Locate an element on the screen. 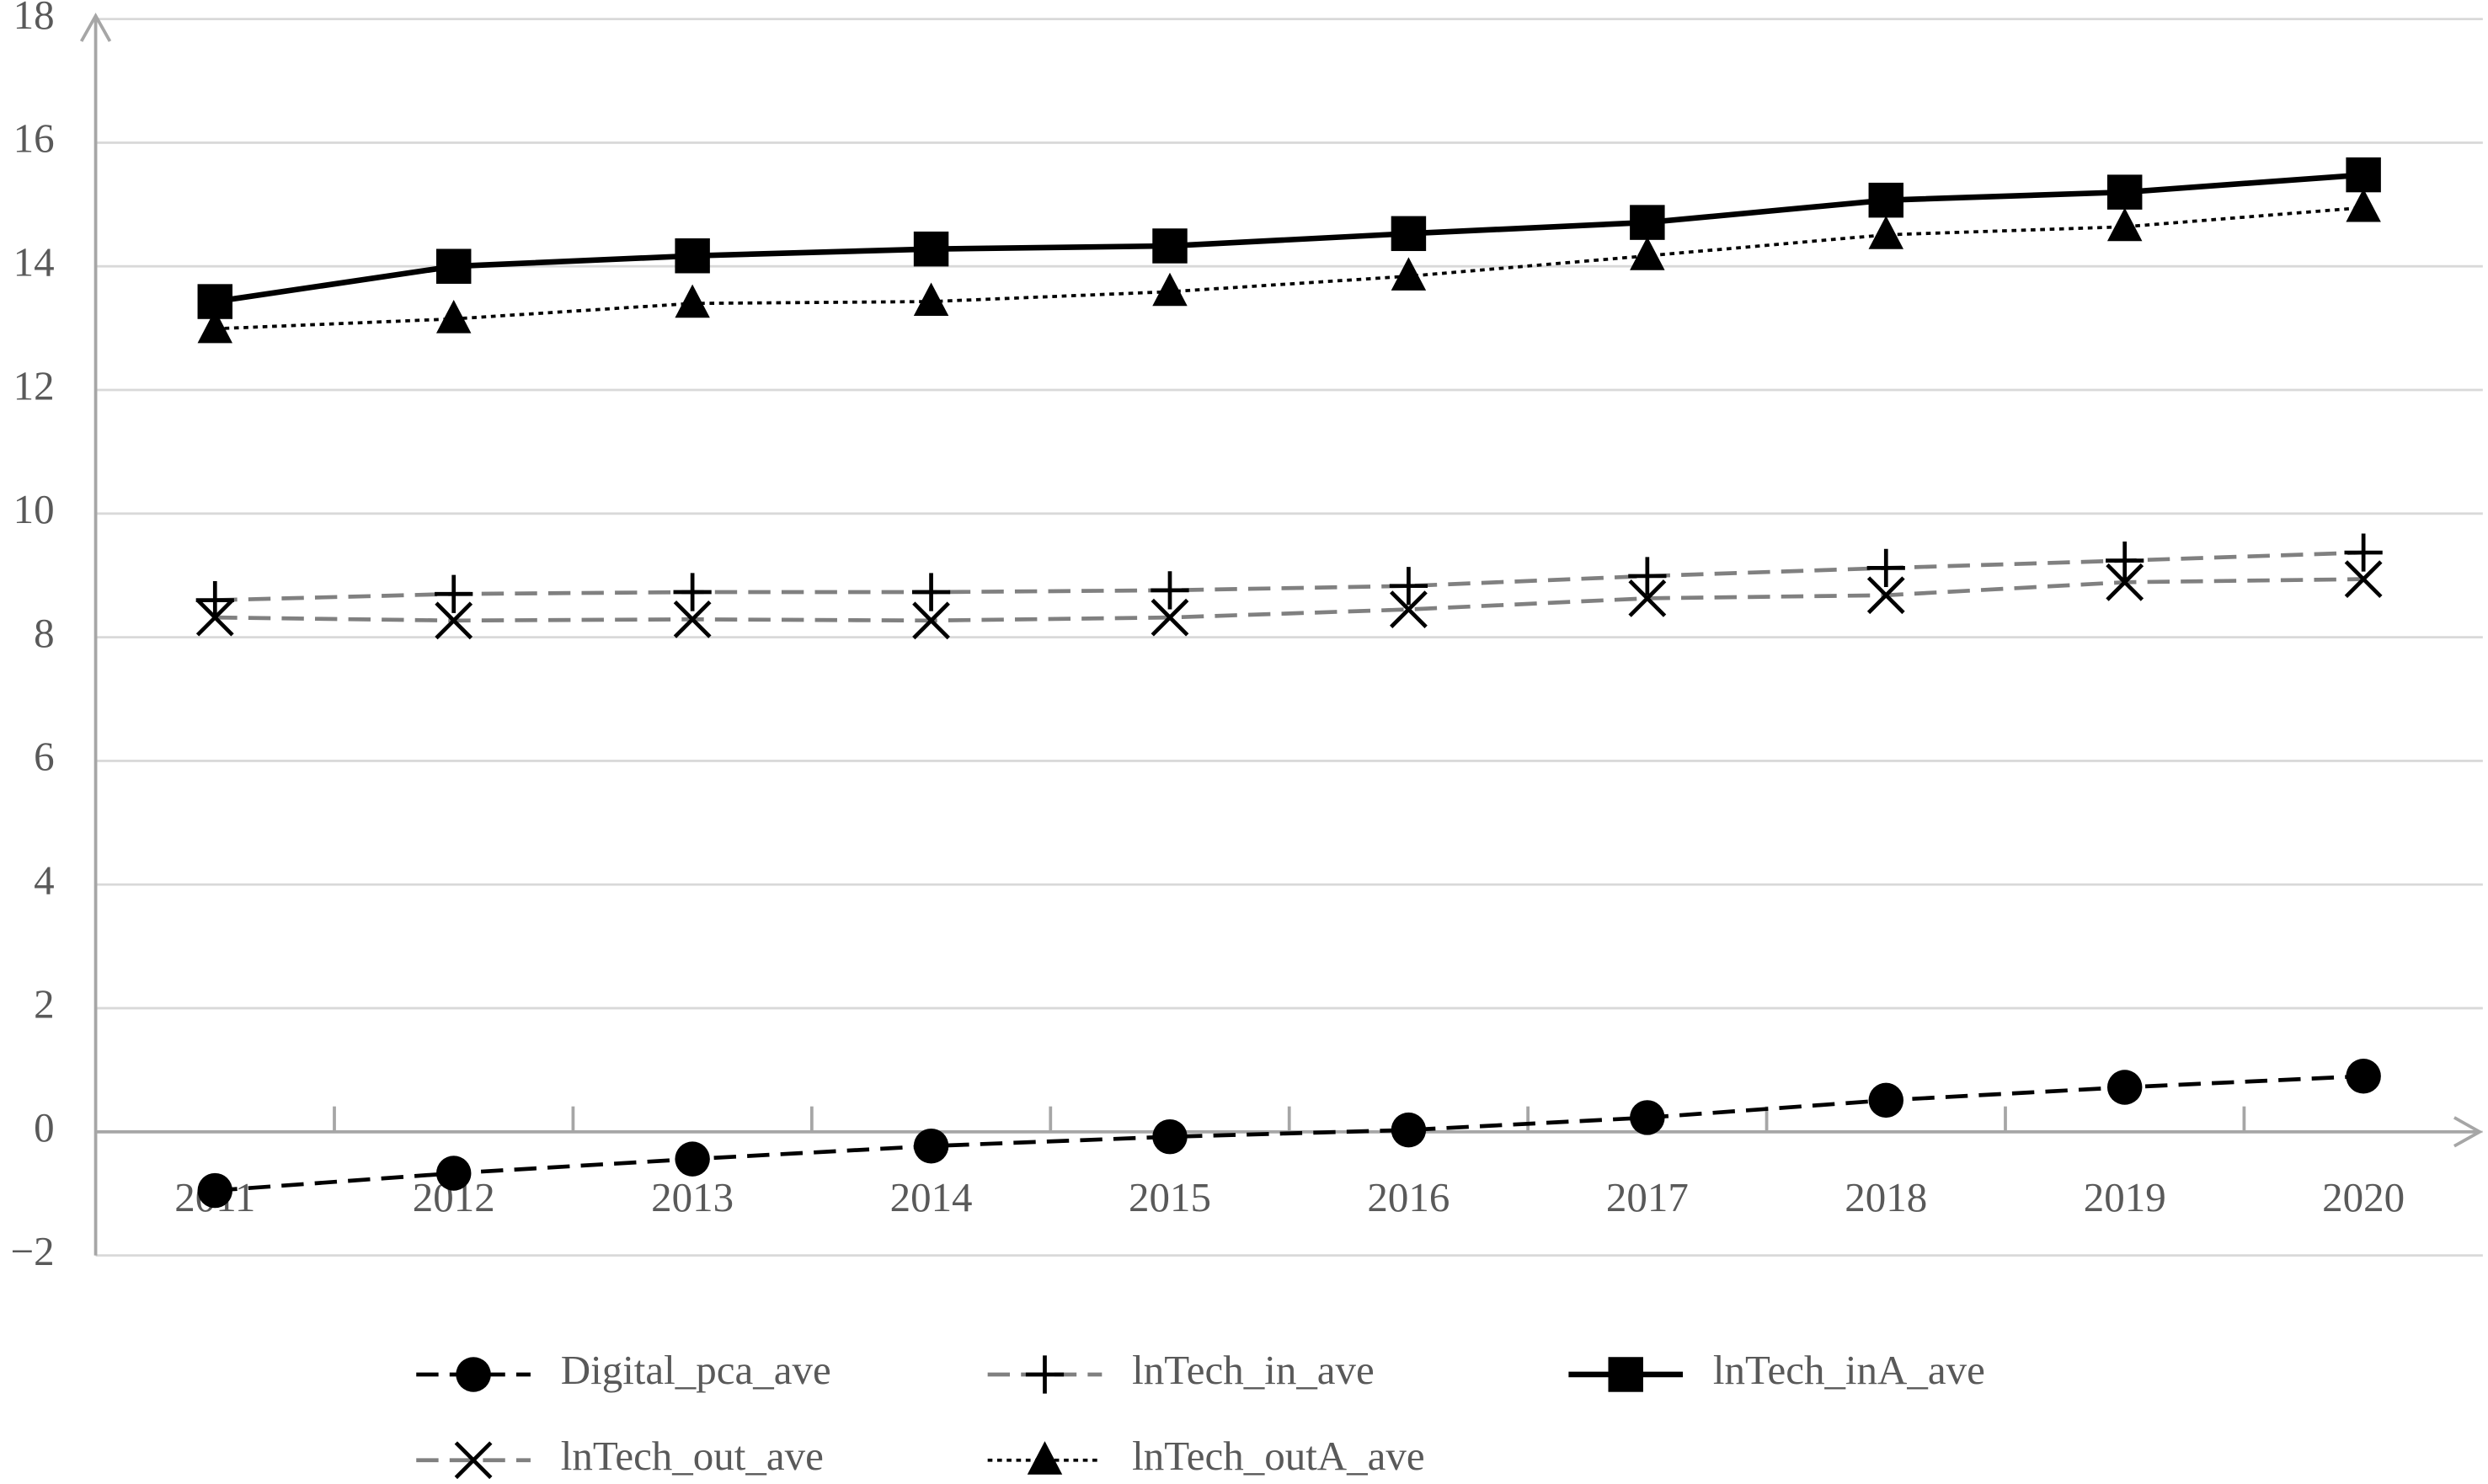 This screenshot has height=1484, width=2488. y-tick-label: −2 is located at coordinates (32, 1251).